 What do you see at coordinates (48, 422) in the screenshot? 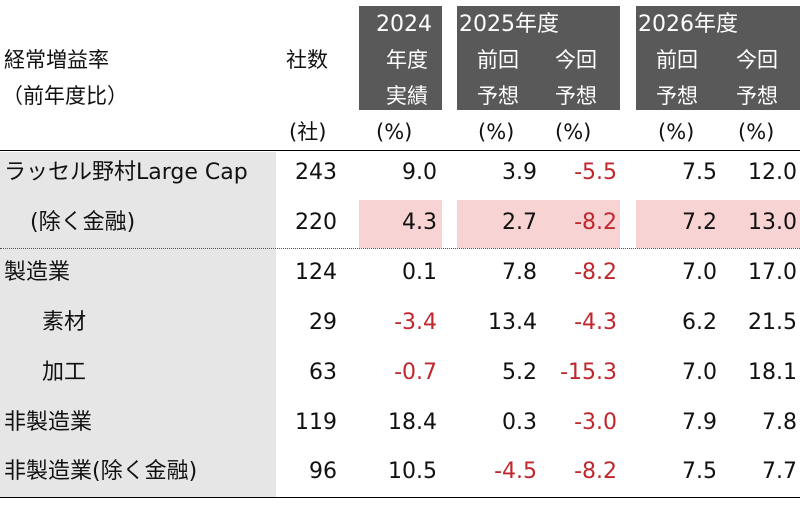
I see `row-label: 非製造業` at bounding box center [48, 422].